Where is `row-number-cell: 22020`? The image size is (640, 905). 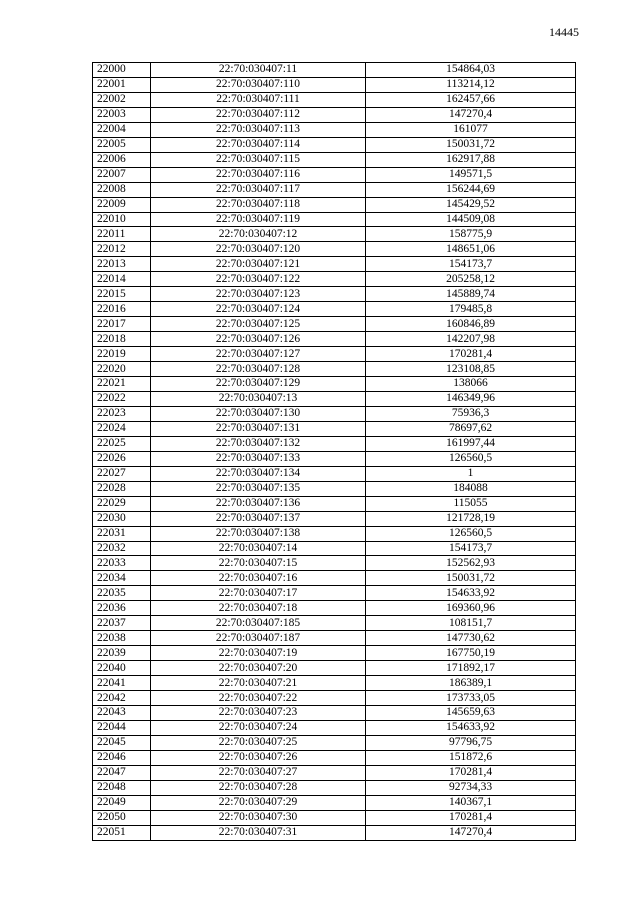 row-number-cell: 22020 is located at coordinates (121, 369).